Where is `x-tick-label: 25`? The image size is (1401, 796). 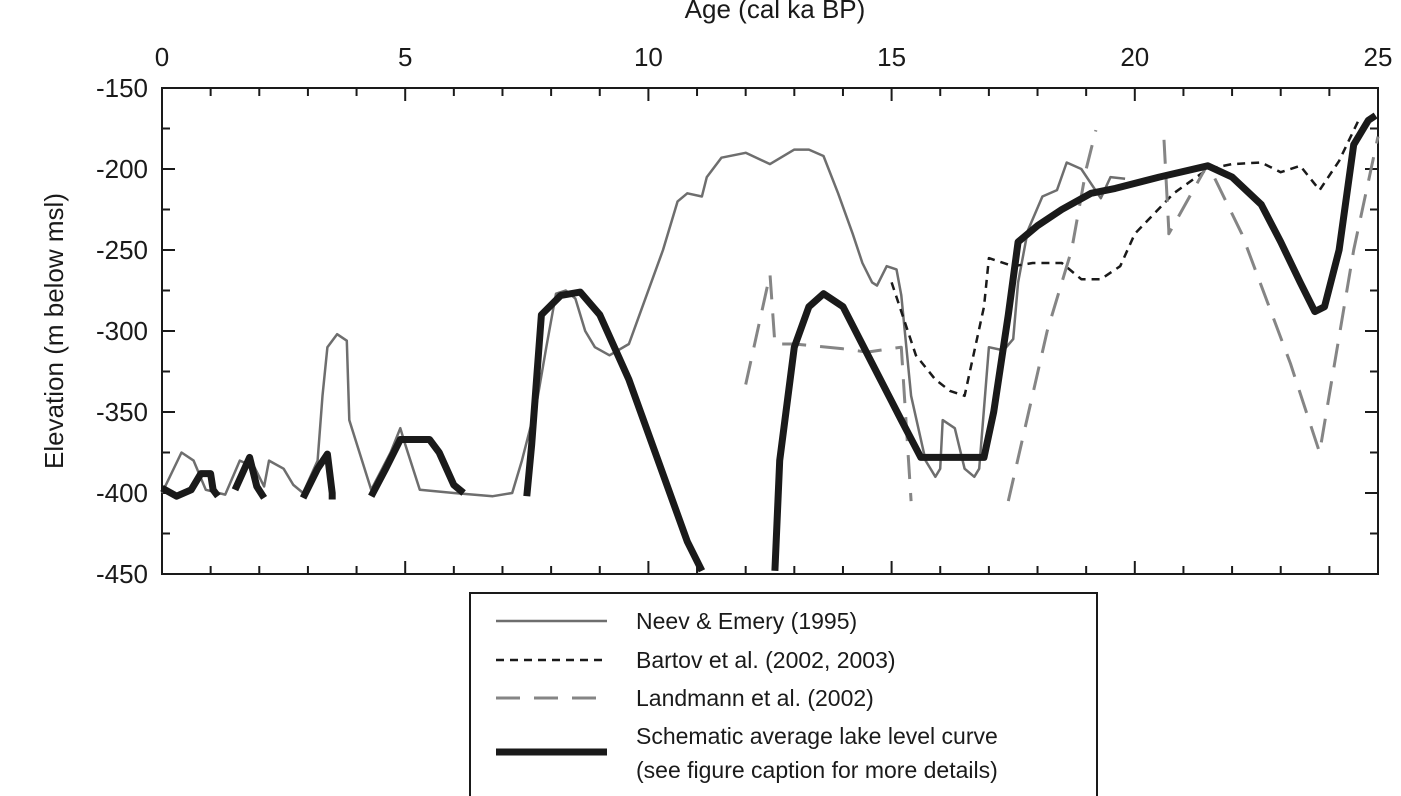
x-tick-label: 25 is located at coordinates (1378, 57).